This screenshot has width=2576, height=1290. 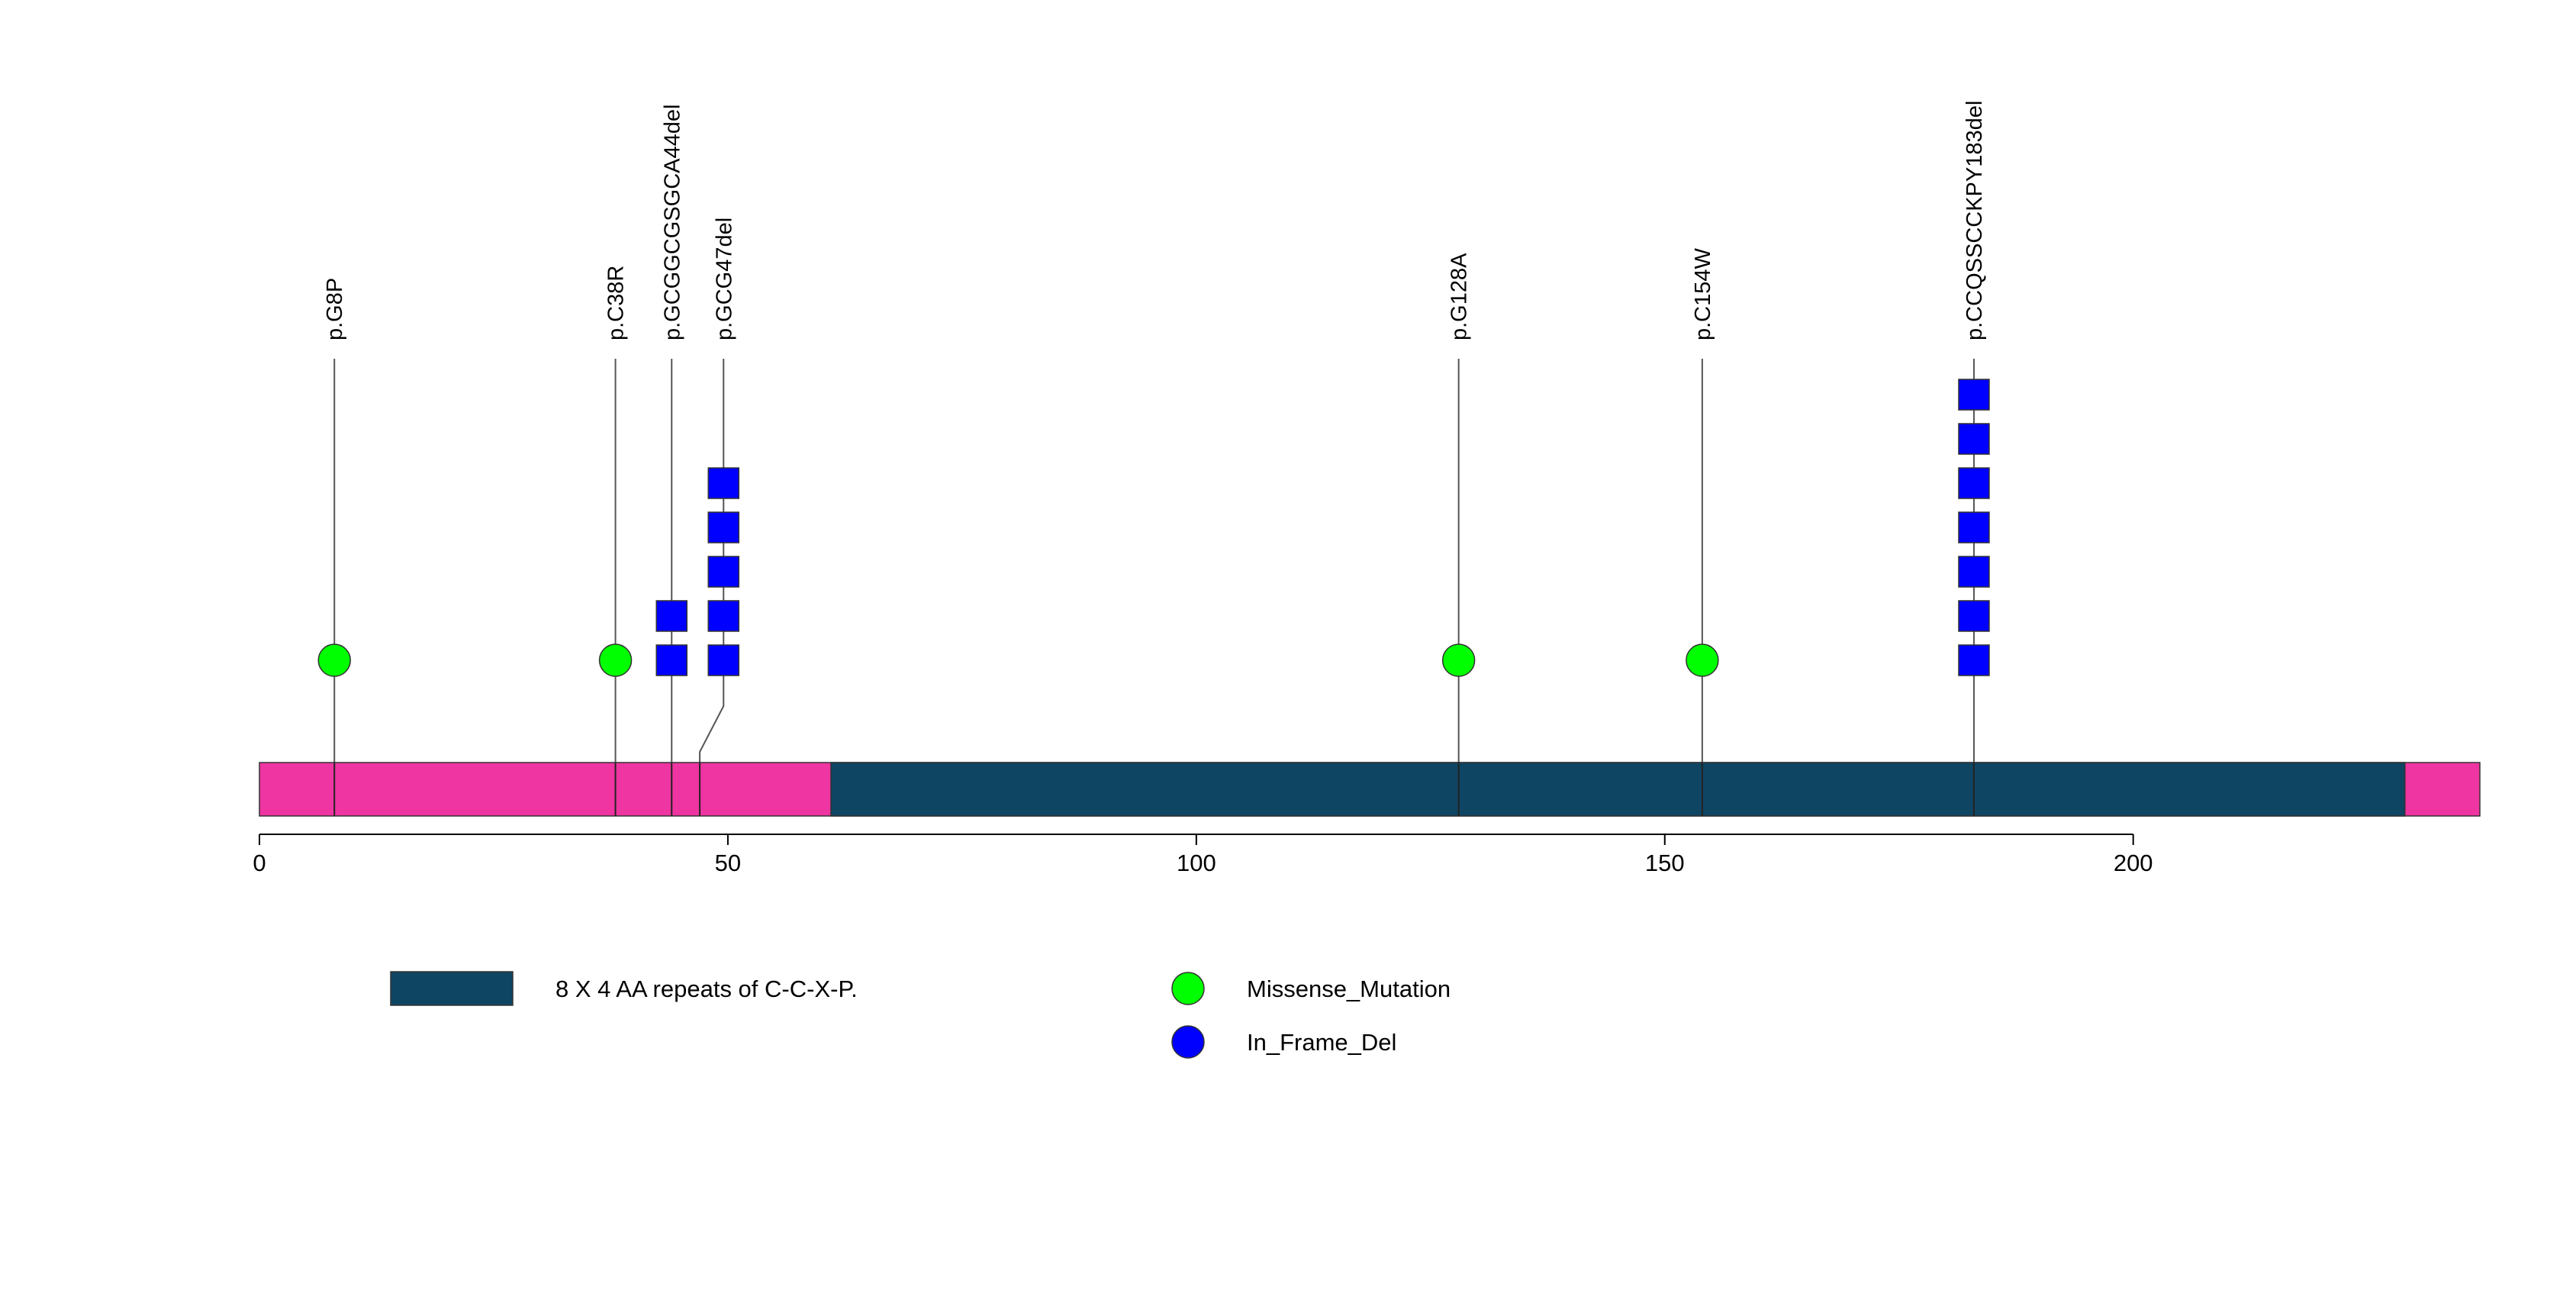 I want to click on x-tick-label: 0, so click(x=259, y=863).